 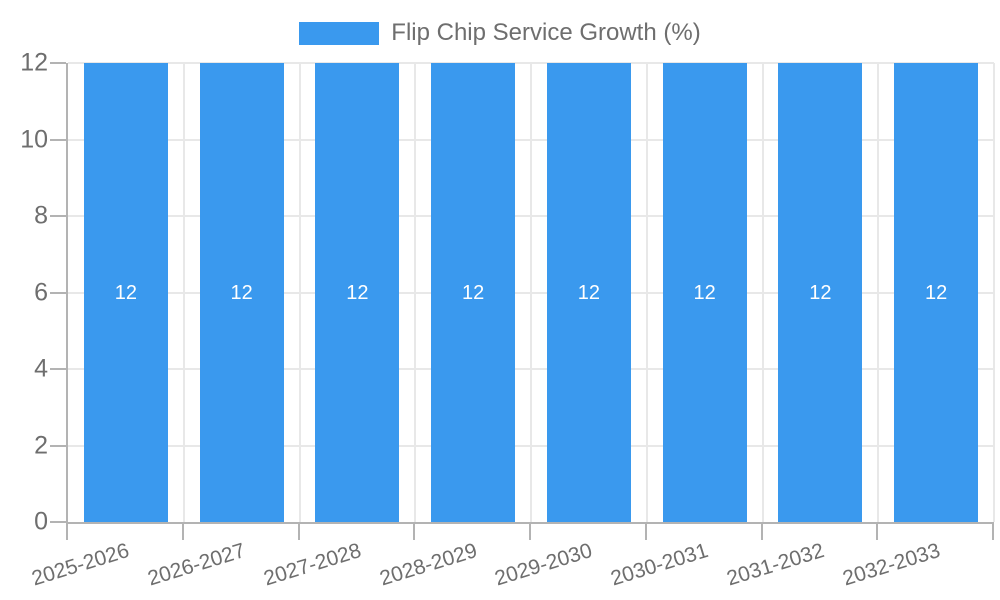 What do you see at coordinates (544, 565) in the screenshot?
I see `x-tick-label: 2029-2030` at bounding box center [544, 565].